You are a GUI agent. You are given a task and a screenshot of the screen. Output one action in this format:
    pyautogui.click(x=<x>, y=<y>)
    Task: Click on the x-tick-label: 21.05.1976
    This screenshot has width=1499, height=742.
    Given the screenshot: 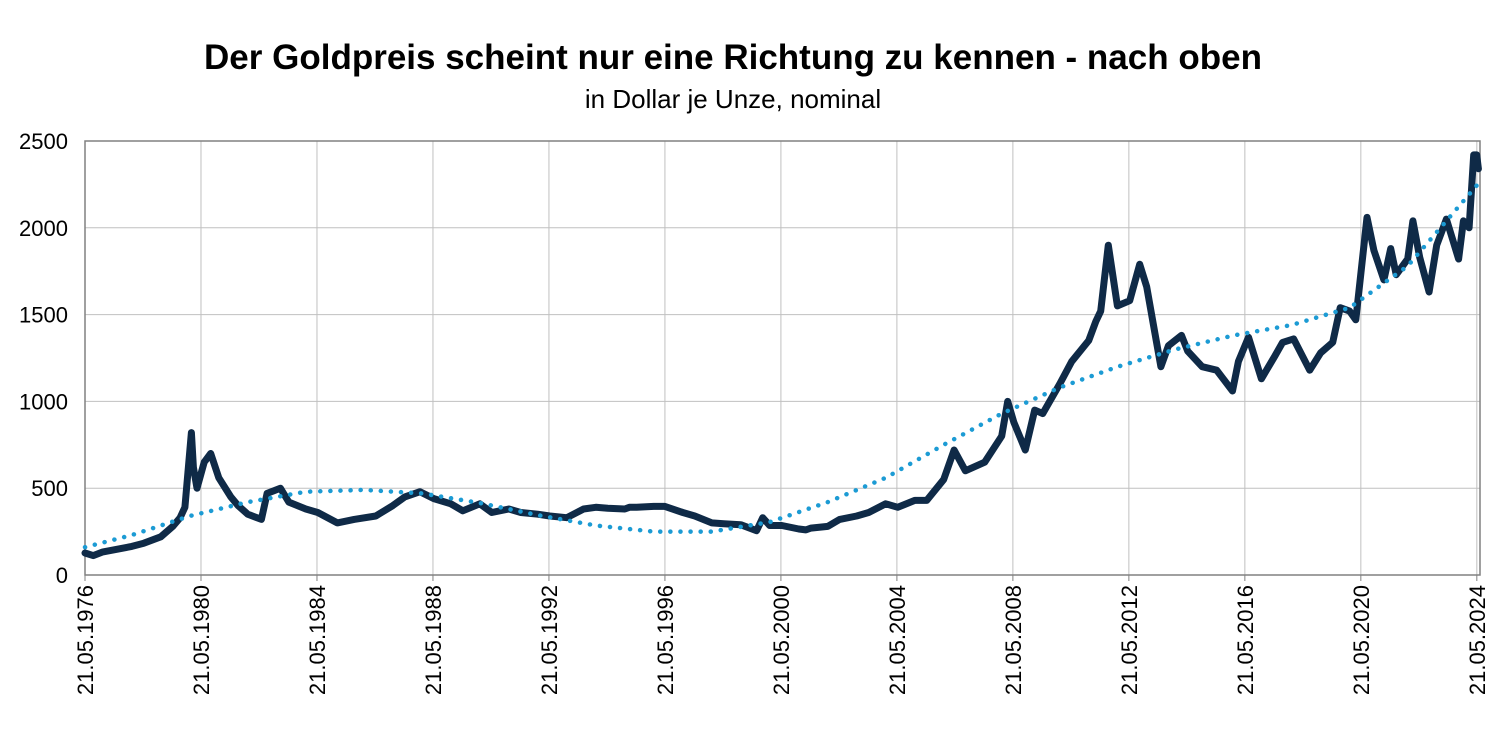 What is the action you would take?
    pyautogui.click(x=85, y=640)
    